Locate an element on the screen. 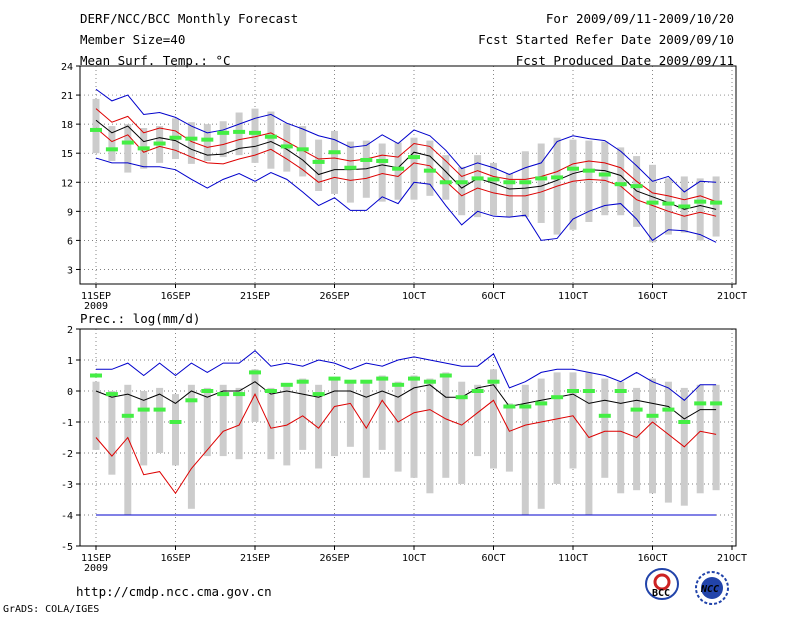 The image size is (800, 618). ncc-logo: NCC is located at coordinates (712, 588).